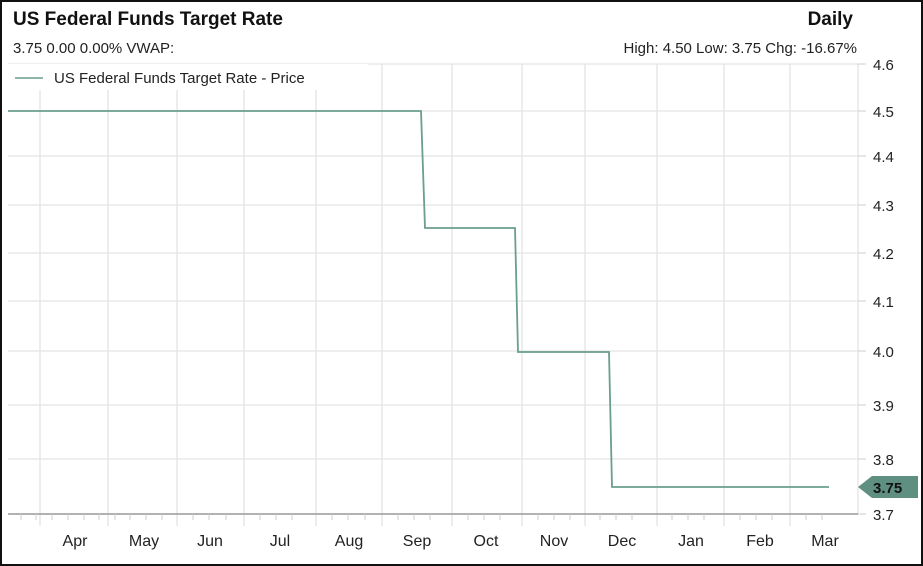 This screenshot has width=923, height=566. I want to click on y-axis-labels: 4.6 4.5 4.4 4.3 4.2 4.1 4.0 3.9 3.8 3.7, so click(883, 290).